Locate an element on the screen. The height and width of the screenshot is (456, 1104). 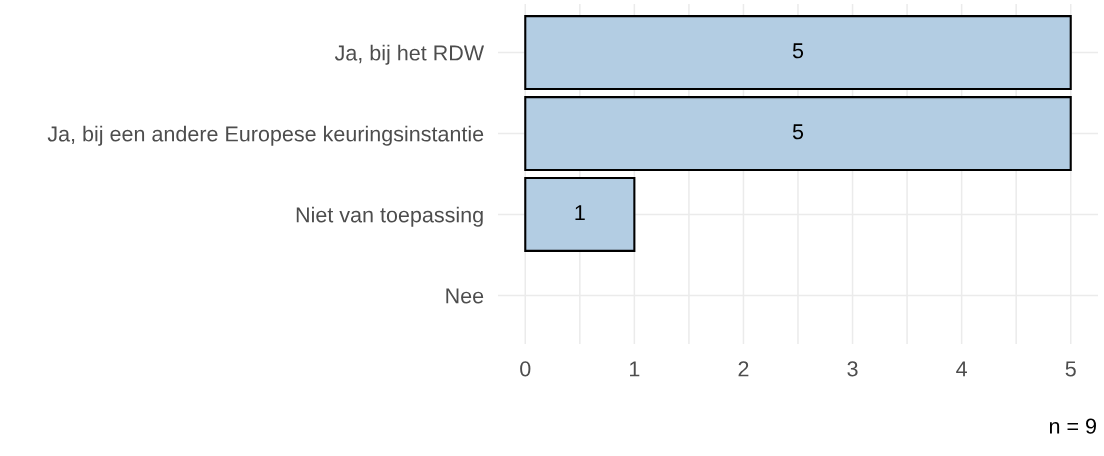
x-tick-label: 0 is located at coordinates (525, 369).